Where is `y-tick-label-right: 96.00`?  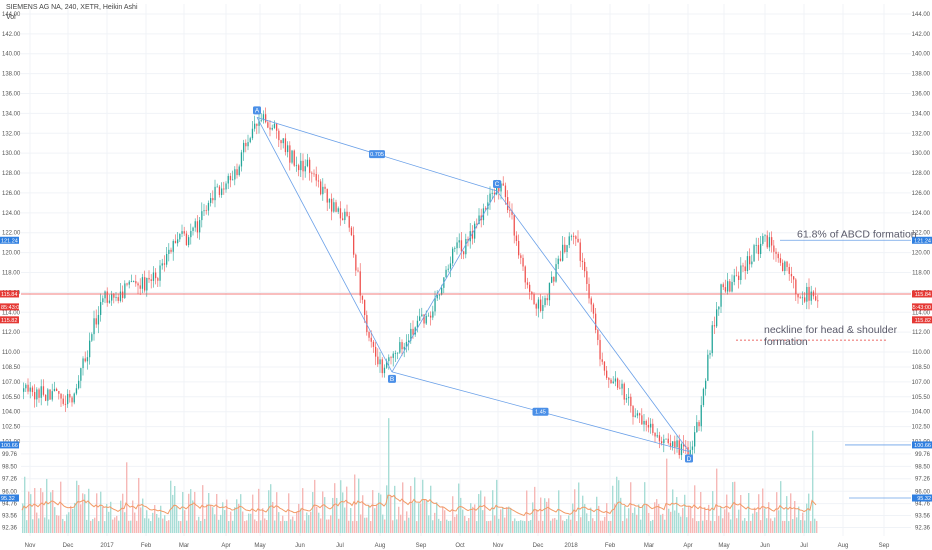 y-tick-label-right: 96.00 is located at coordinates (923, 492).